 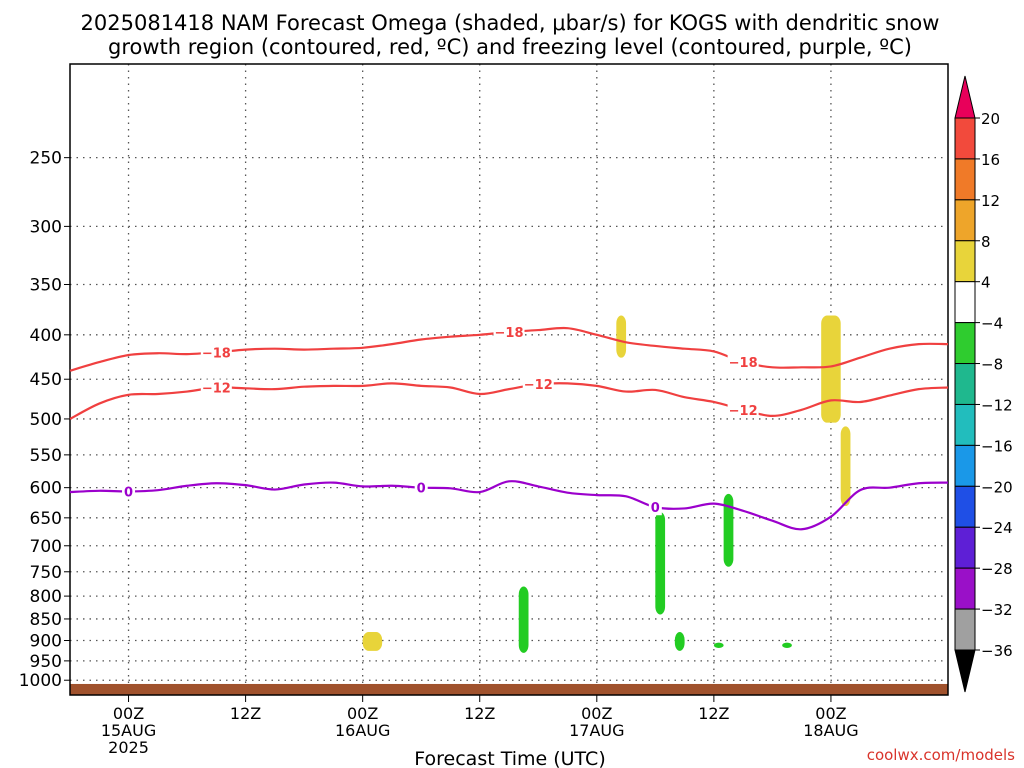 I want to click on y-tick-label: 800, so click(x=46, y=597).